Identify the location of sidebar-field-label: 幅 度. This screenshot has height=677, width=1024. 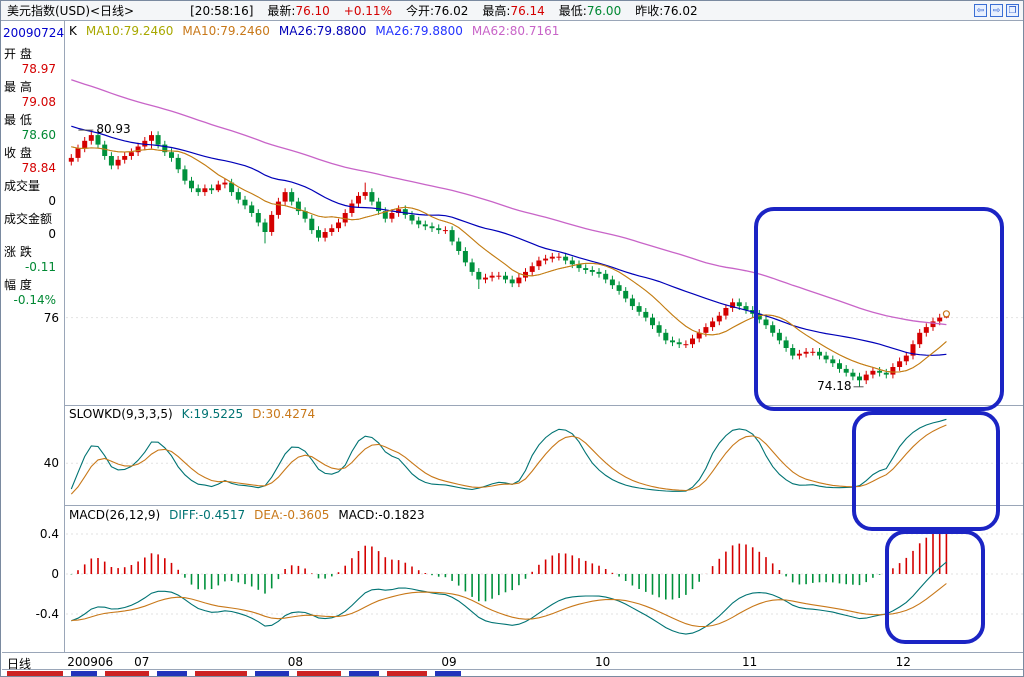
(18, 285).